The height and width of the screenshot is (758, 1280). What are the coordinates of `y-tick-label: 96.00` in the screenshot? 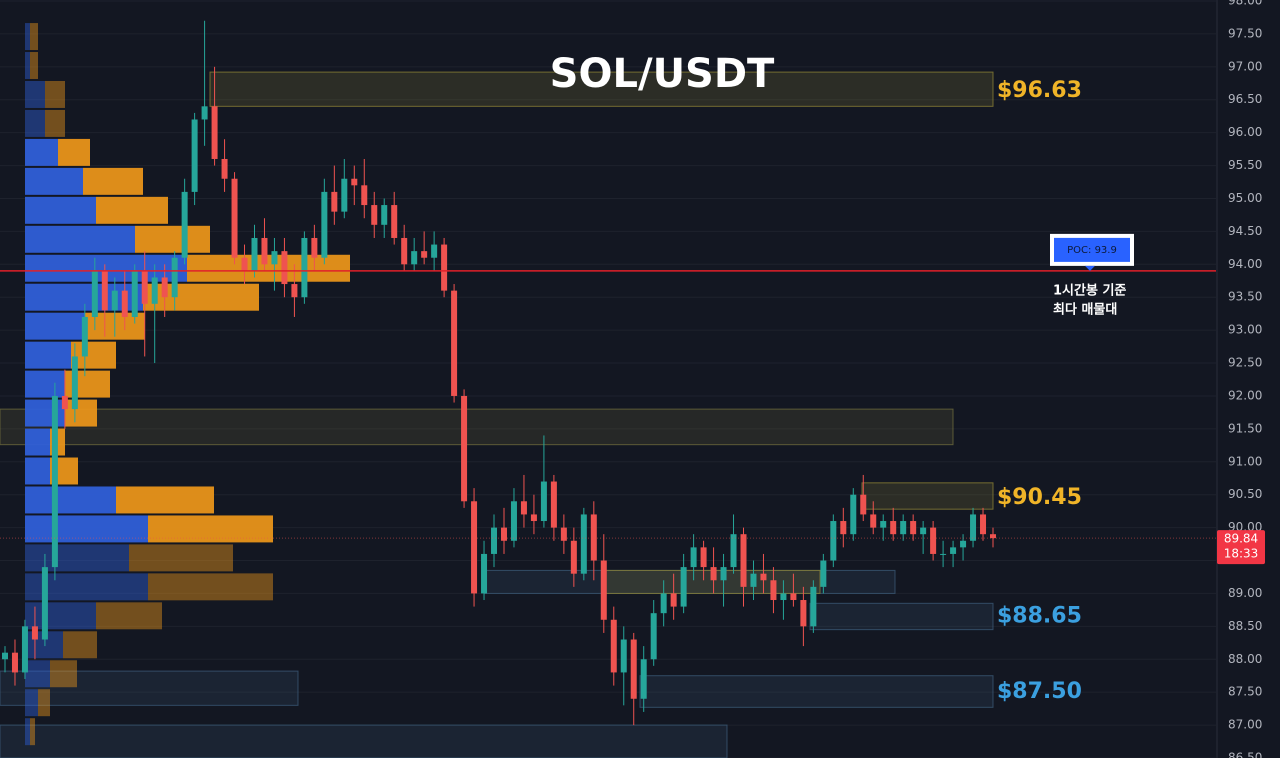 It's located at (1245, 132).